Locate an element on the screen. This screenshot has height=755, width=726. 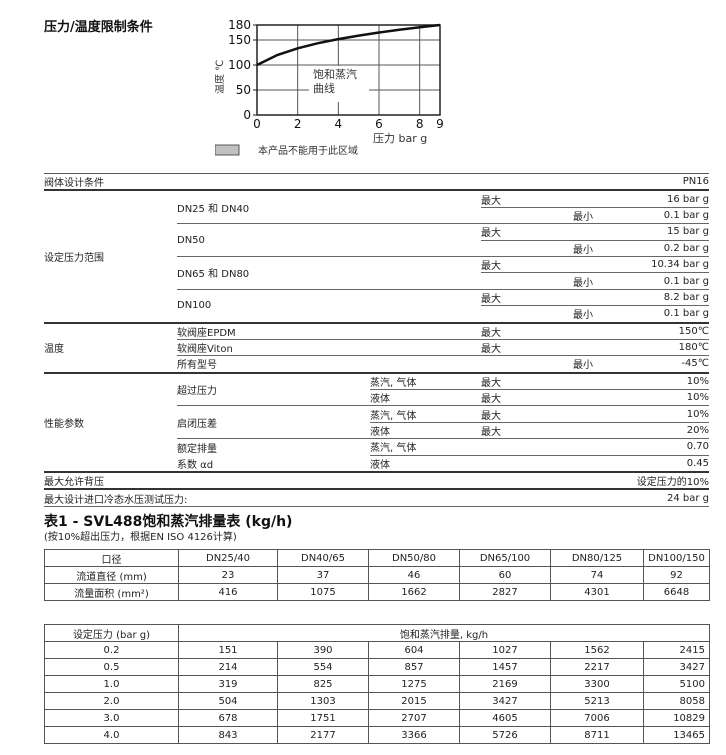
header-cell: DN80/125 is located at coordinates (597, 558).